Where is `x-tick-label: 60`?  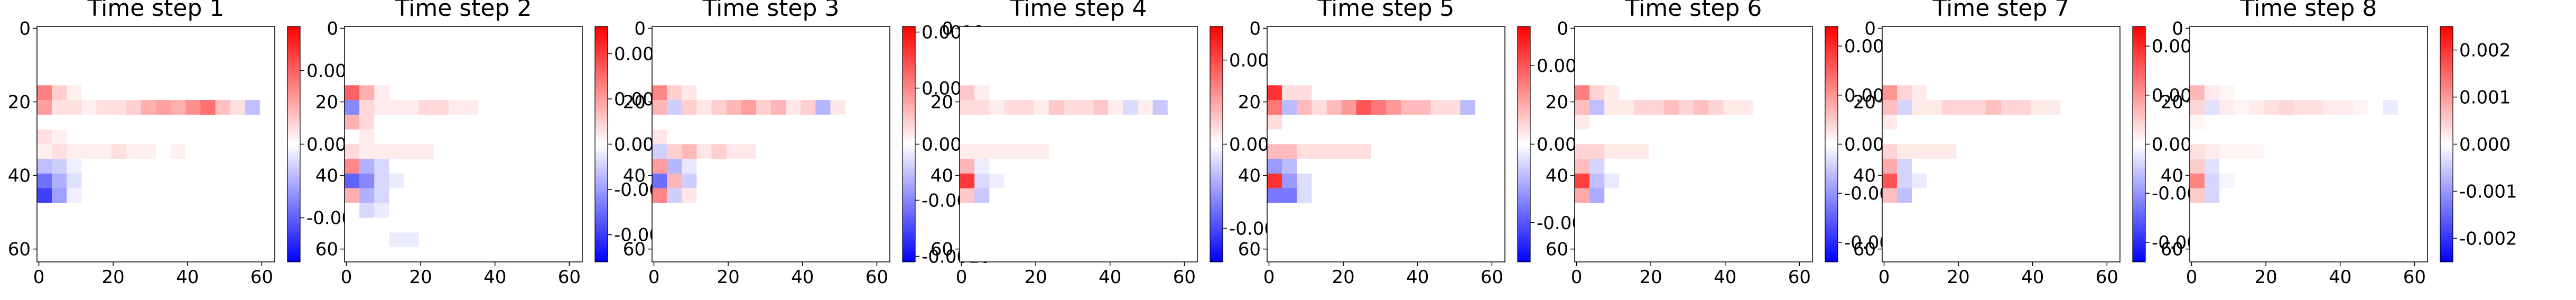
x-tick-label: 60 is located at coordinates (569, 277).